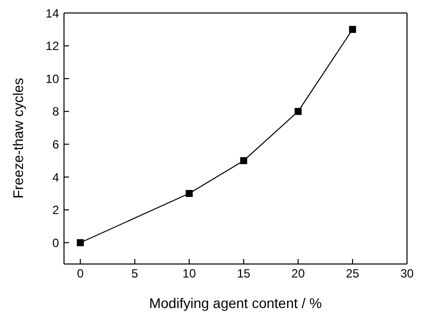 This screenshot has width=428, height=322. What do you see at coordinates (407, 273) in the screenshot?
I see `x-tick-label: 30` at bounding box center [407, 273].